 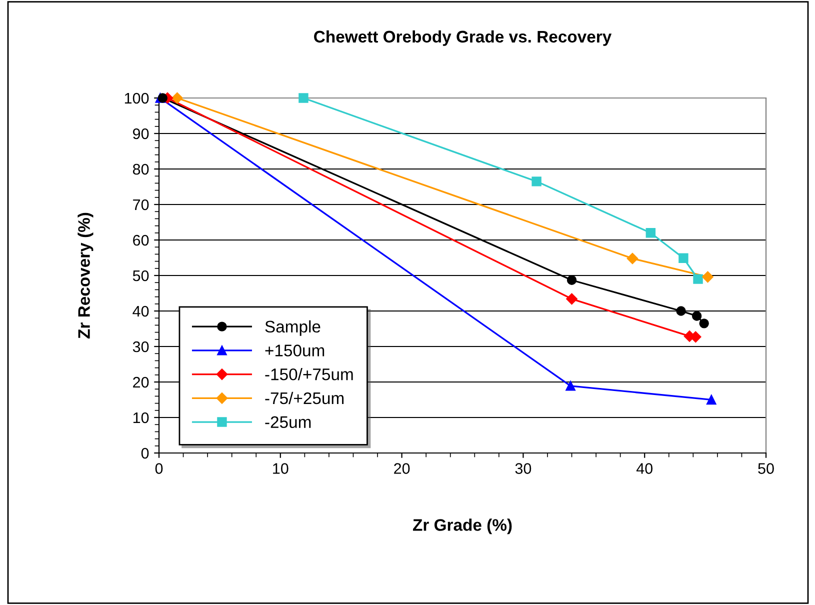 I want to click on y-tick-label: 100, so click(x=136, y=98).